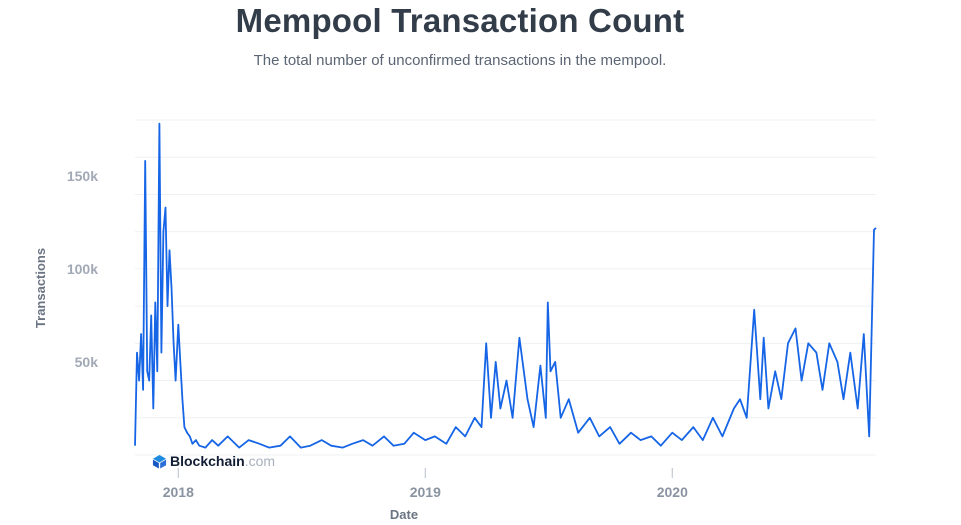  I want to click on x-axis-ticks: 2018 2019 2020, so click(425, 484).